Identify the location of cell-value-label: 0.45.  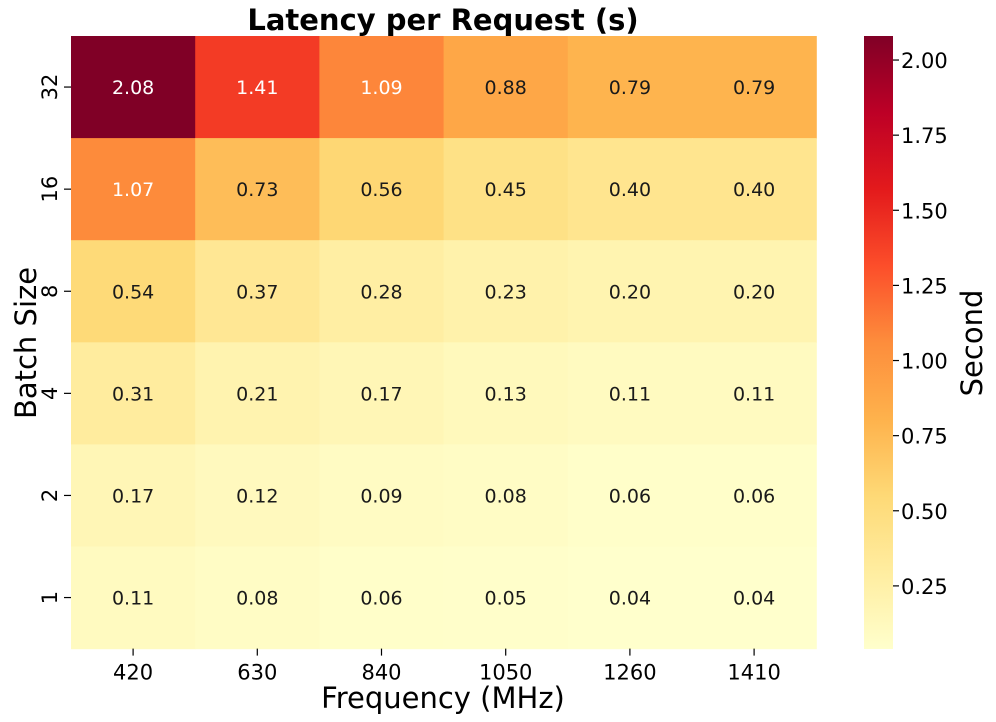
(506, 190).